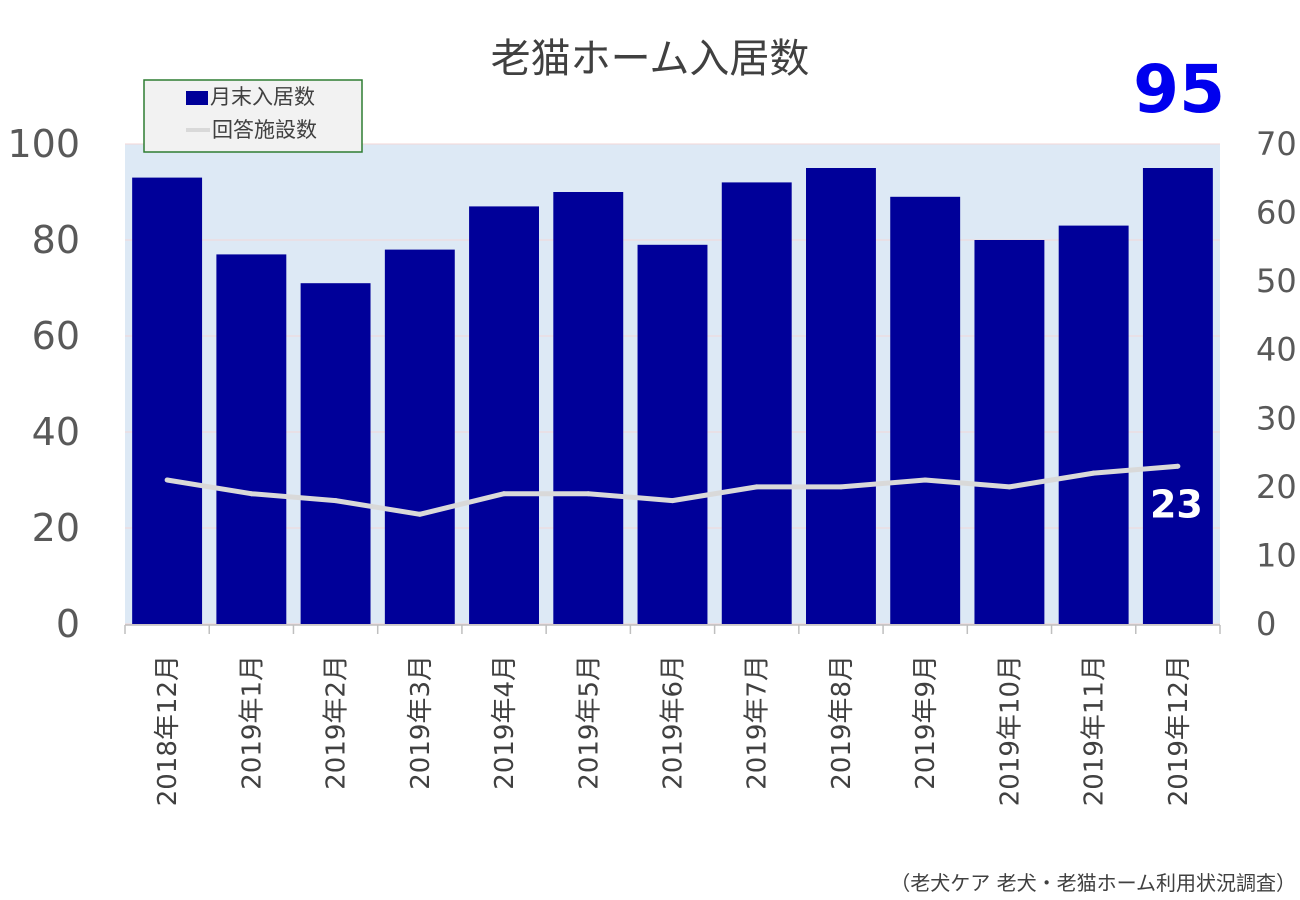 Image resolution: width=1300 pixels, height=900 pixels. What do you see at coordinates (1276, 281) in the screenshot?
I see `y-right-tick-label: 50` at bounding box center [1276, 281].